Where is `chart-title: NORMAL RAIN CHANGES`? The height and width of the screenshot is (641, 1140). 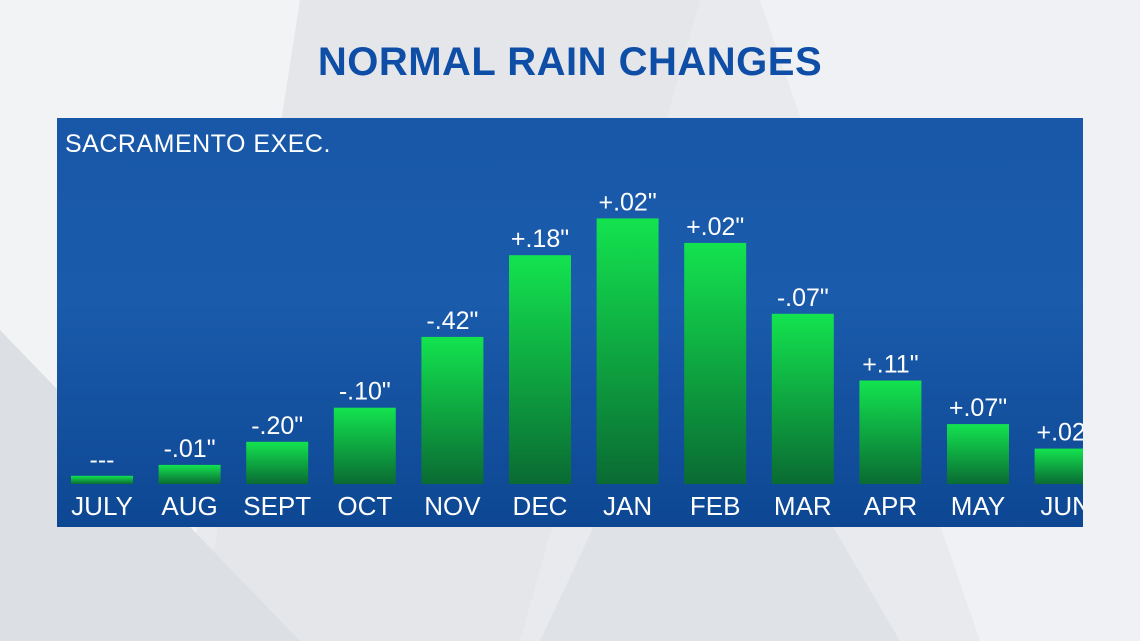 chart-title: NORMAL RAIN CHANGES is located at coordinates (570, 62).